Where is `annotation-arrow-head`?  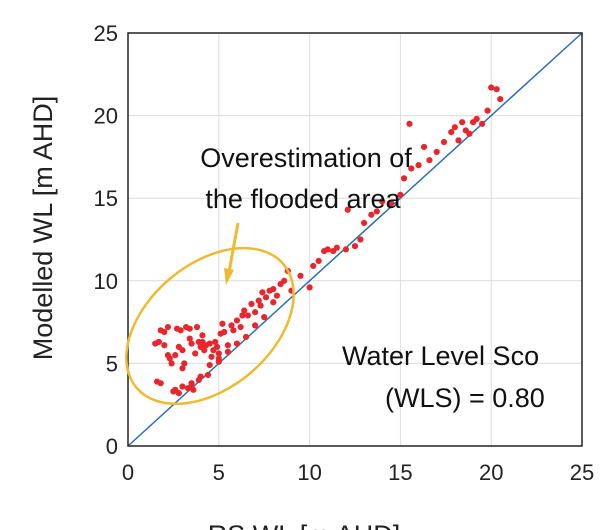 annotation-arrow-head is located at coordinates (229, 276).